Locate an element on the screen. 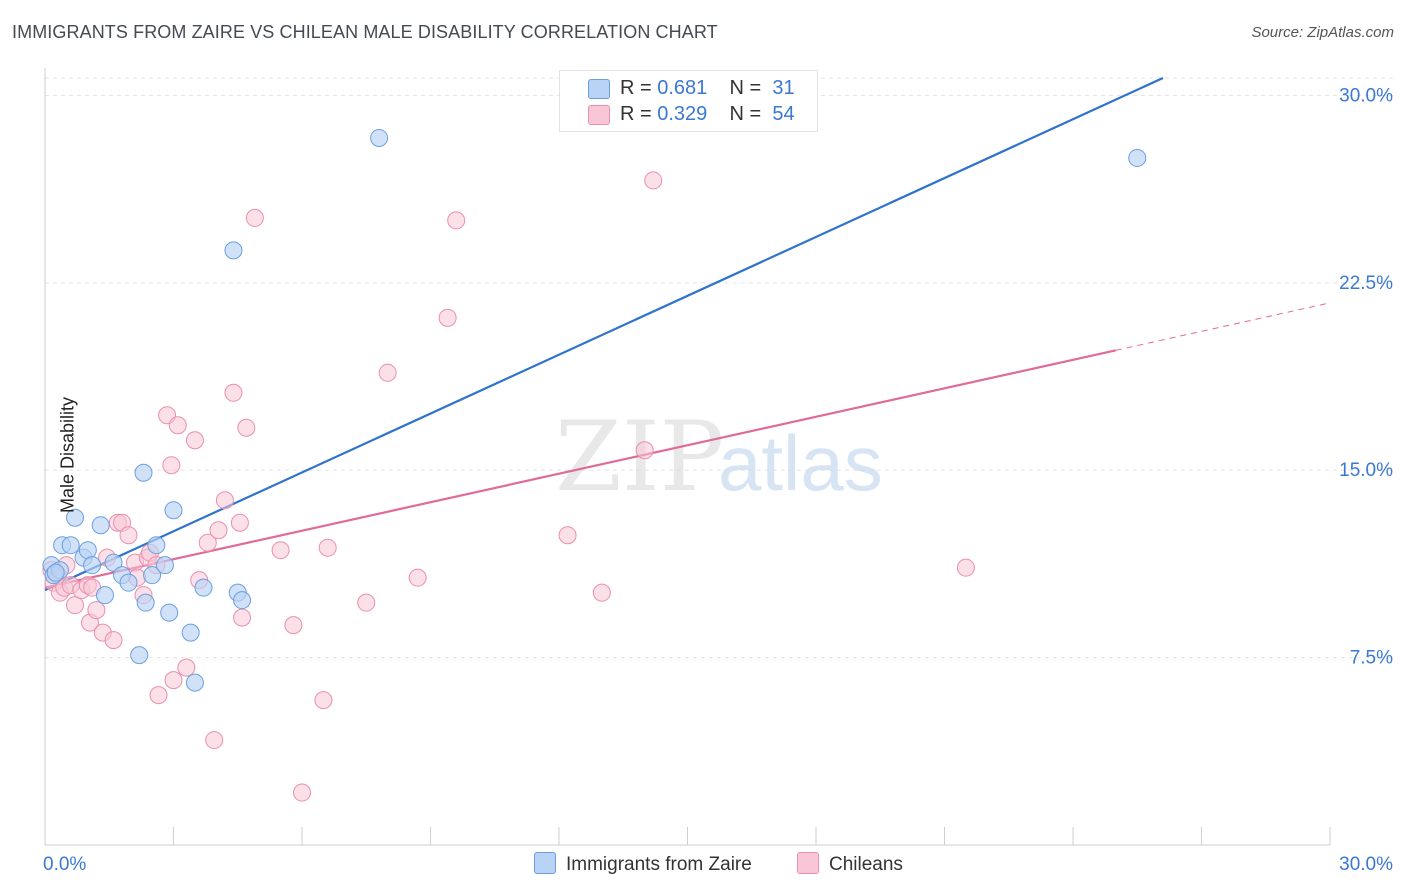 Image resolution: width=1406 pixels, height=892 pixels. y-tick-label: 15.0% is located at coordinates (1366, 470).